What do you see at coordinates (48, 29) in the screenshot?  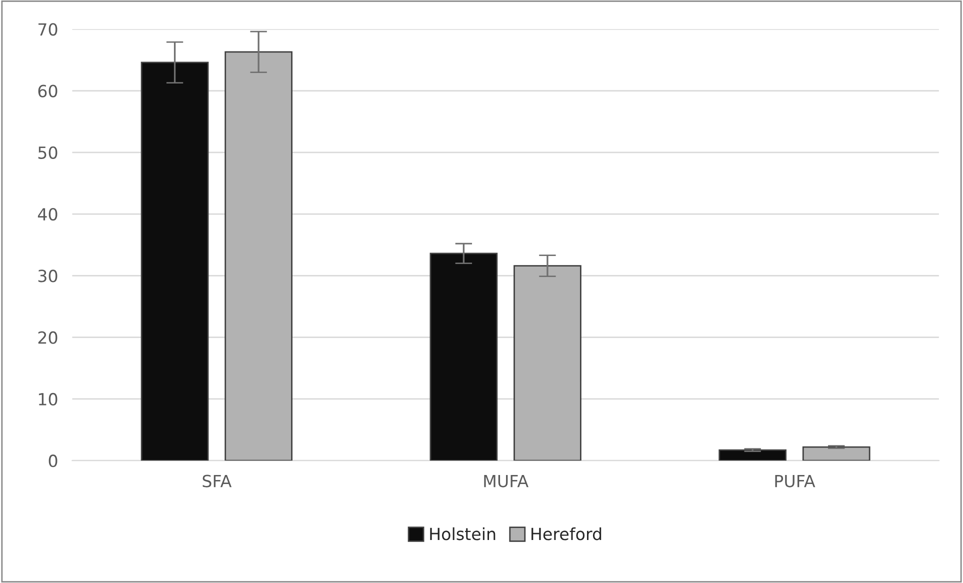 I see `y-tick-label: 70` at bounding box center [48, 29].